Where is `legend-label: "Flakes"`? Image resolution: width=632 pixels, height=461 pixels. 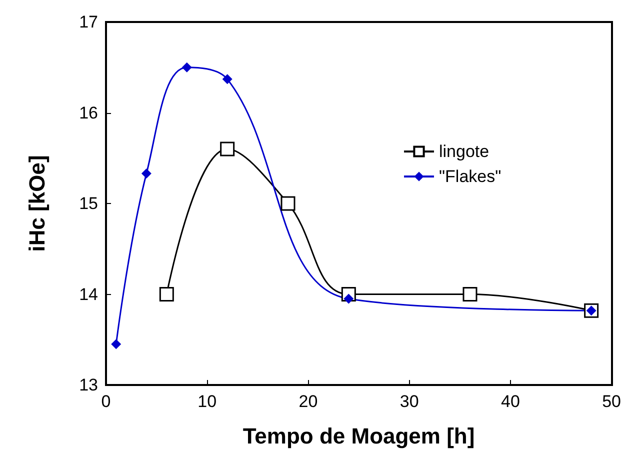
legend-label: "Flakes" is located at coordinates (470, 176).